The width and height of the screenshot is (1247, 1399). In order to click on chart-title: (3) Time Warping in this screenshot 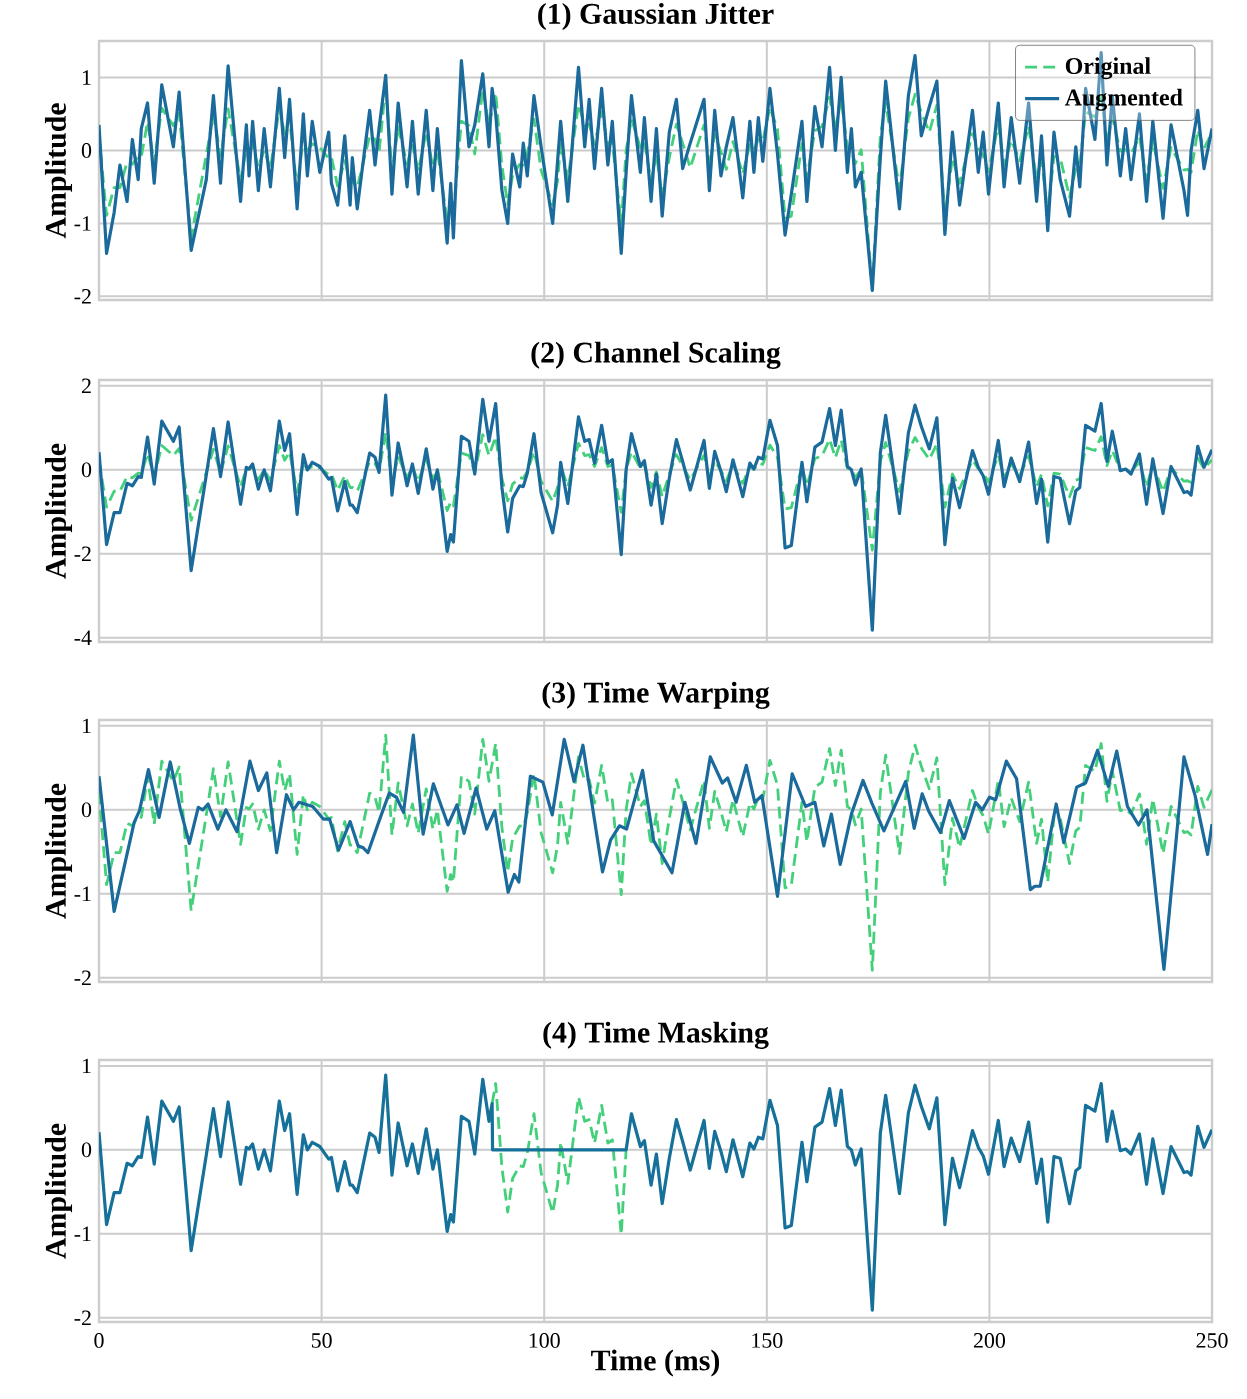, I will do `click(656, 695)`.